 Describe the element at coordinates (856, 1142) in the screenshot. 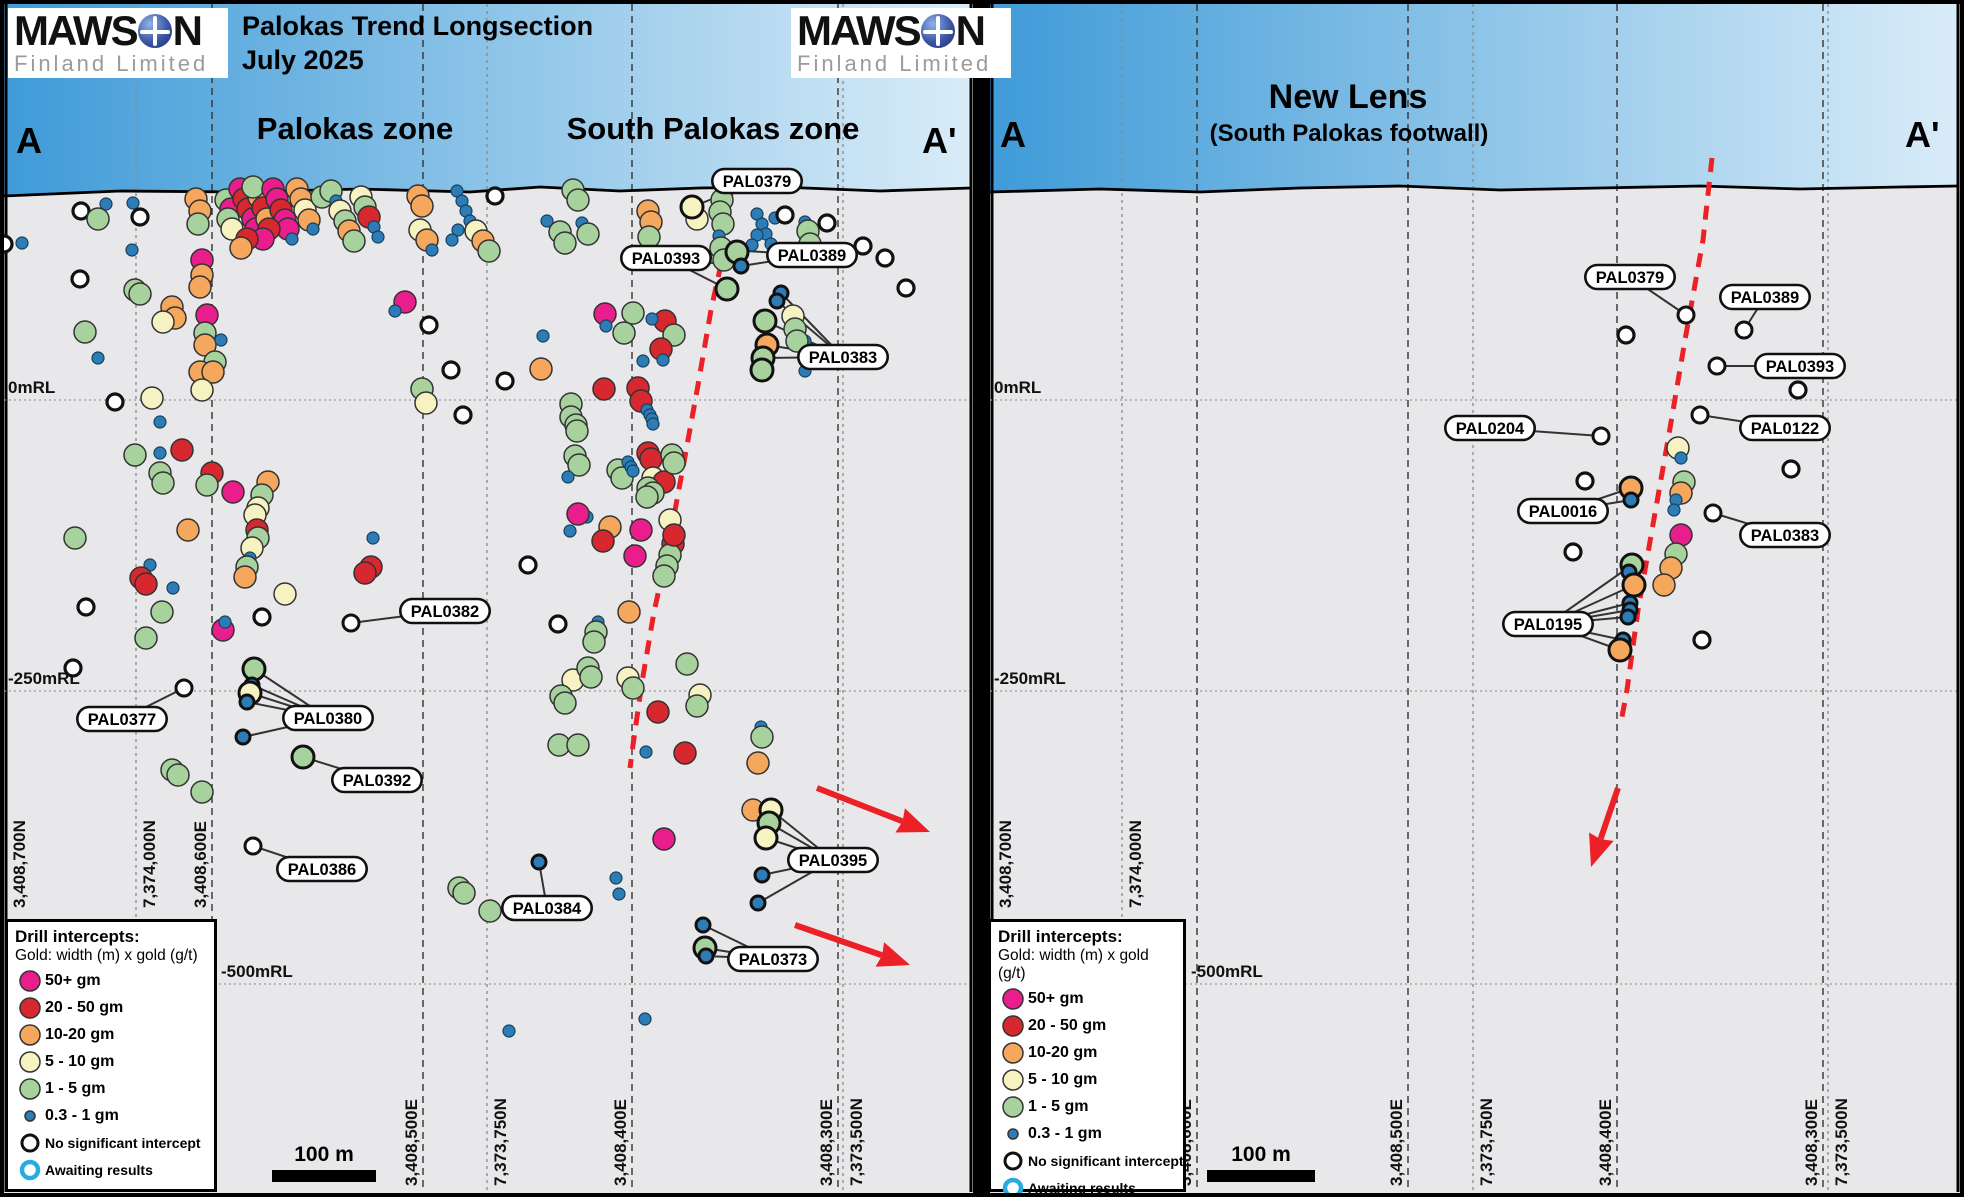

I see `axis-label-left: 7,373,500N` at that location.